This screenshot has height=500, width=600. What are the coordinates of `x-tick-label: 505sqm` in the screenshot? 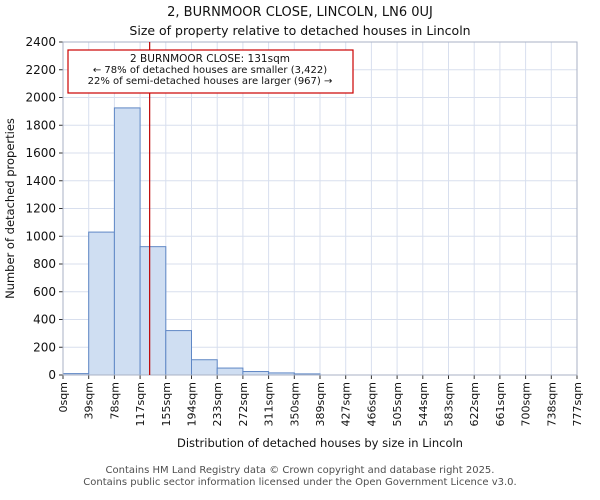 It's located at (397, 404).